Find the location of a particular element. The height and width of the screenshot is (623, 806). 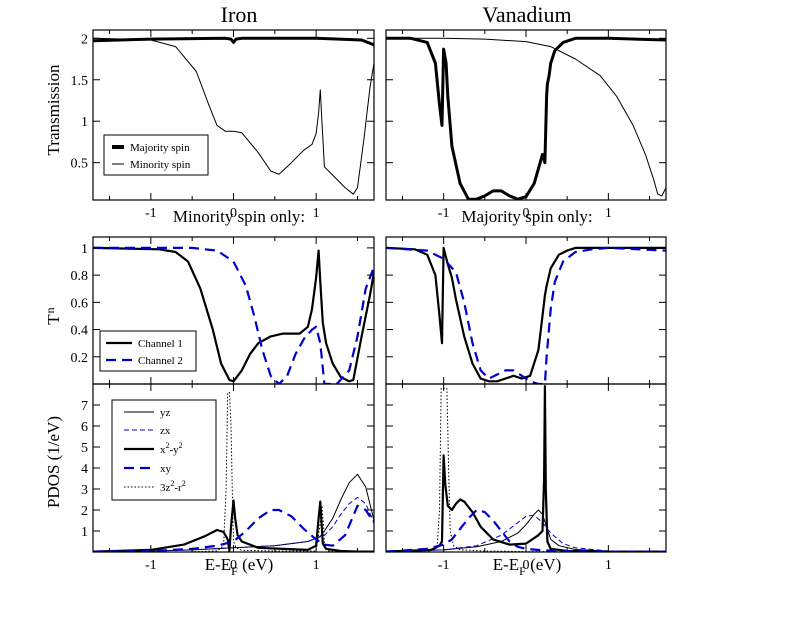

ylabel-transmission: Transmission is located at coordinates (53, 110).